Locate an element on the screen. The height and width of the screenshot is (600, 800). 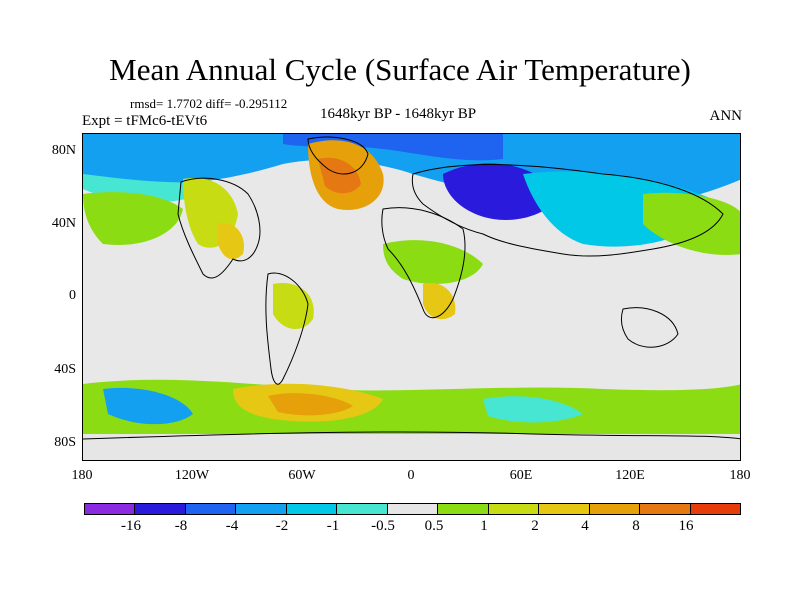
south-america-warm is located at coordinates (293, 306).